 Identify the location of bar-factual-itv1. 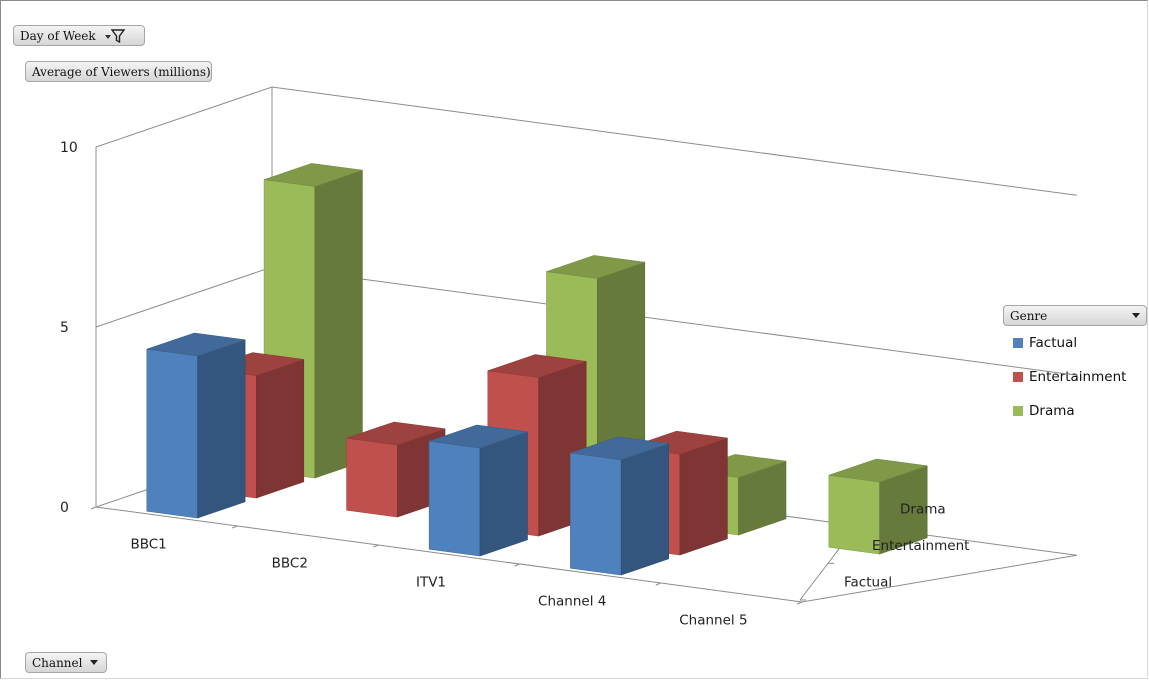
(478, 490).